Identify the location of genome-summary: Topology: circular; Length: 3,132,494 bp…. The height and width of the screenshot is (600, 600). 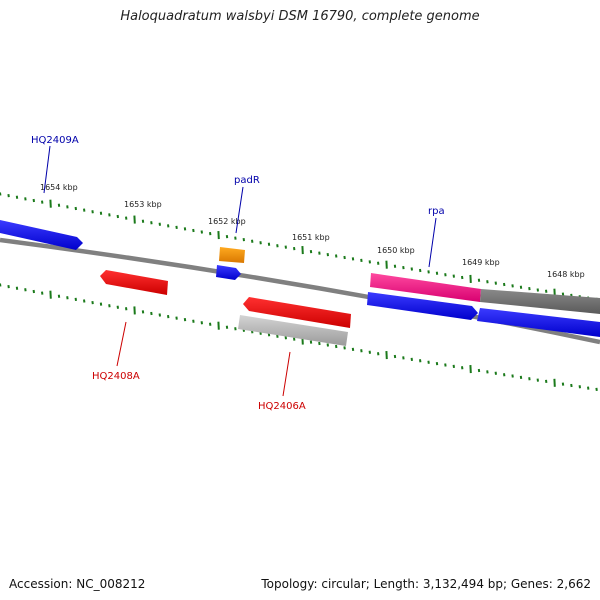
(426, 584).